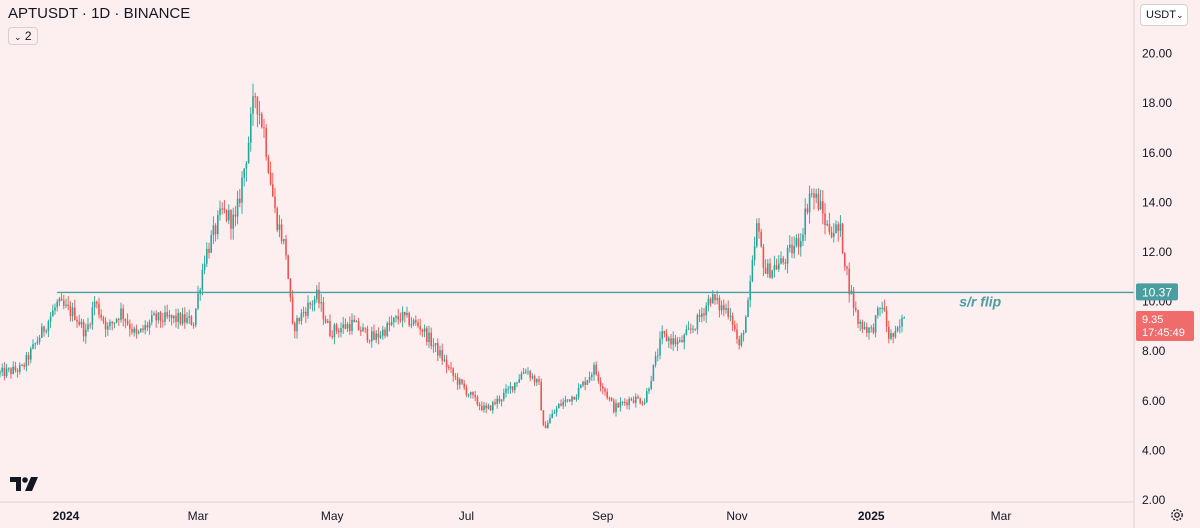 The image size is (1200, 528). I want to click on level-price-text: 10.37, so click(1157, 292).